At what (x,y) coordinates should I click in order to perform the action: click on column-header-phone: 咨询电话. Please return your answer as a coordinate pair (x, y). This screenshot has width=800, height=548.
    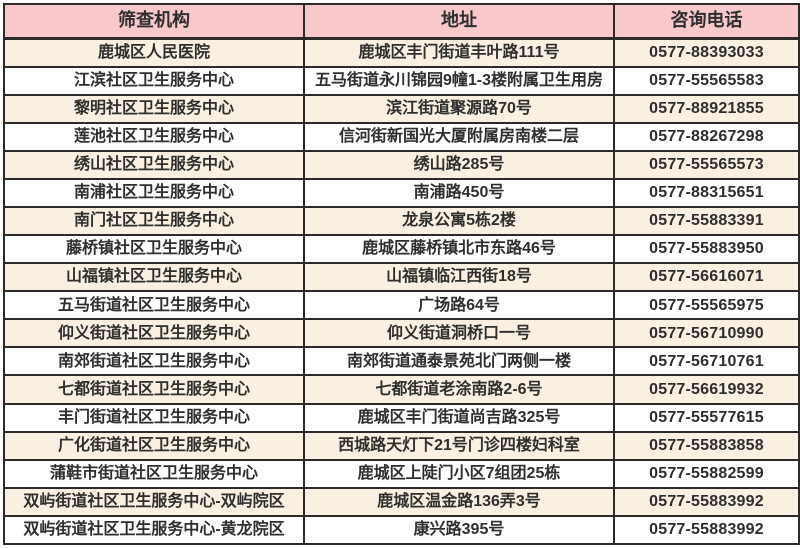
    Looking at the image, I should click on (706, 21).